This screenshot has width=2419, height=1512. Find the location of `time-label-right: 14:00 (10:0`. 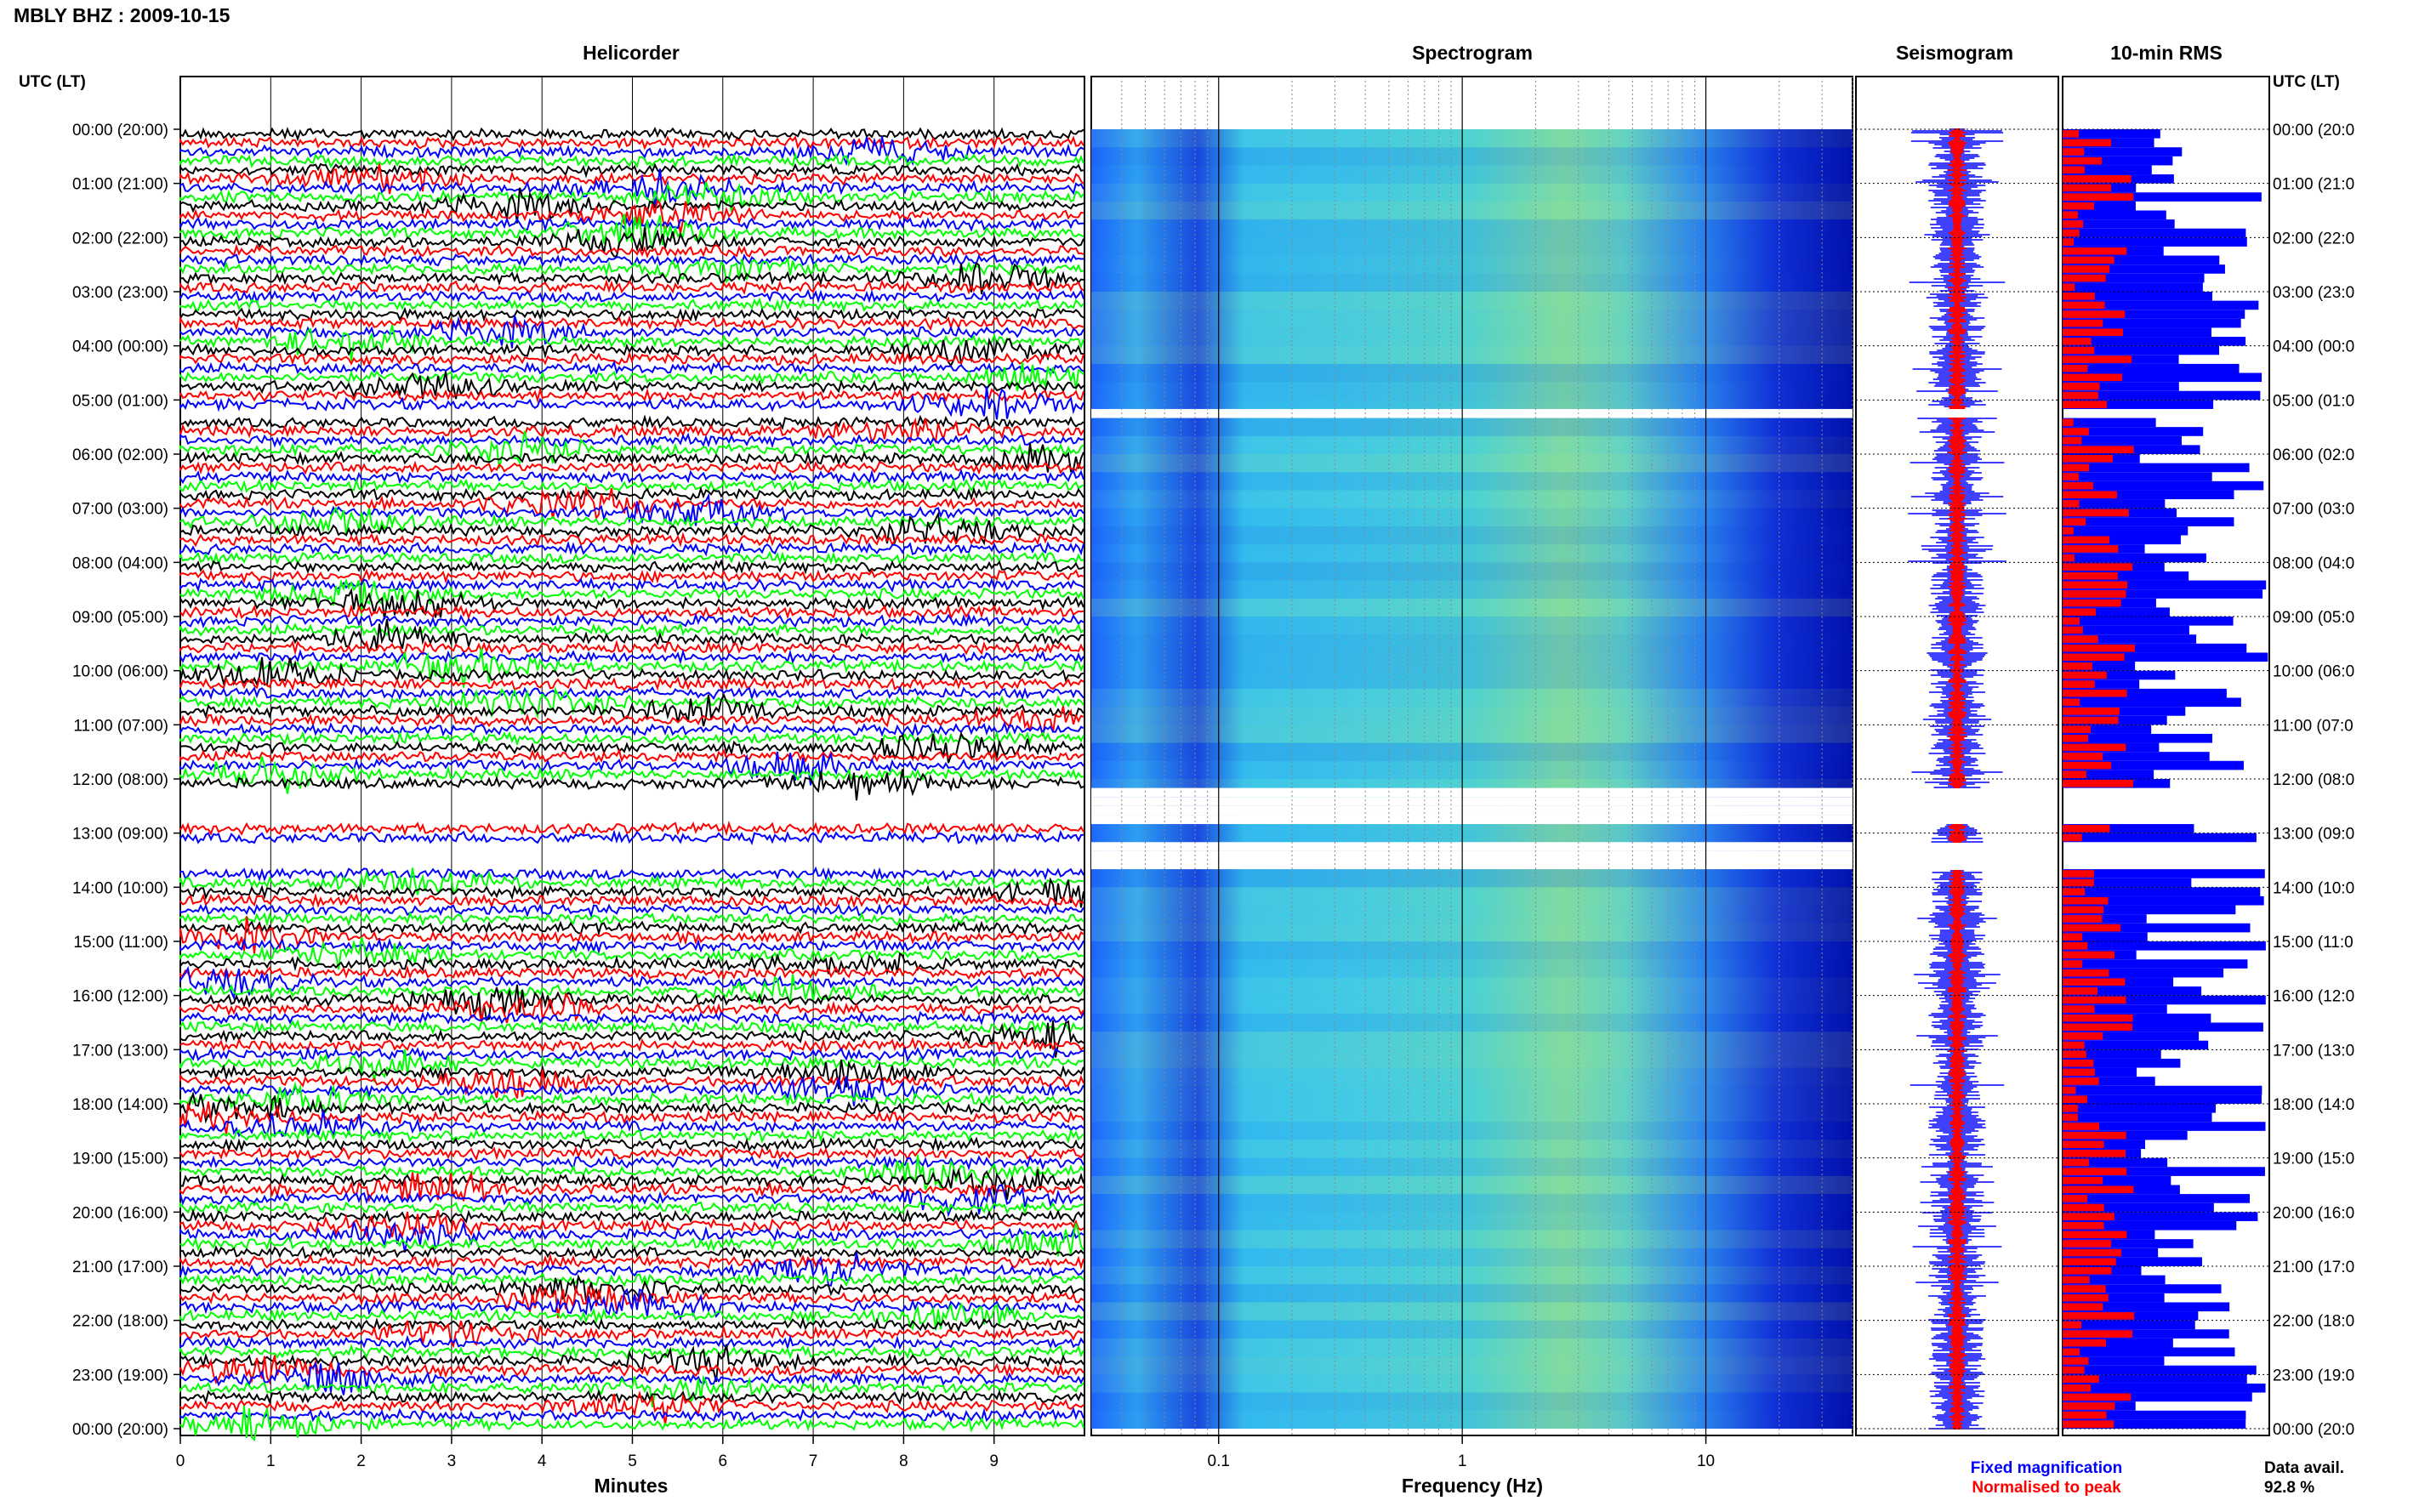

time-label-right: 14:00 (10:0 is located at coordinates (2313, 888).